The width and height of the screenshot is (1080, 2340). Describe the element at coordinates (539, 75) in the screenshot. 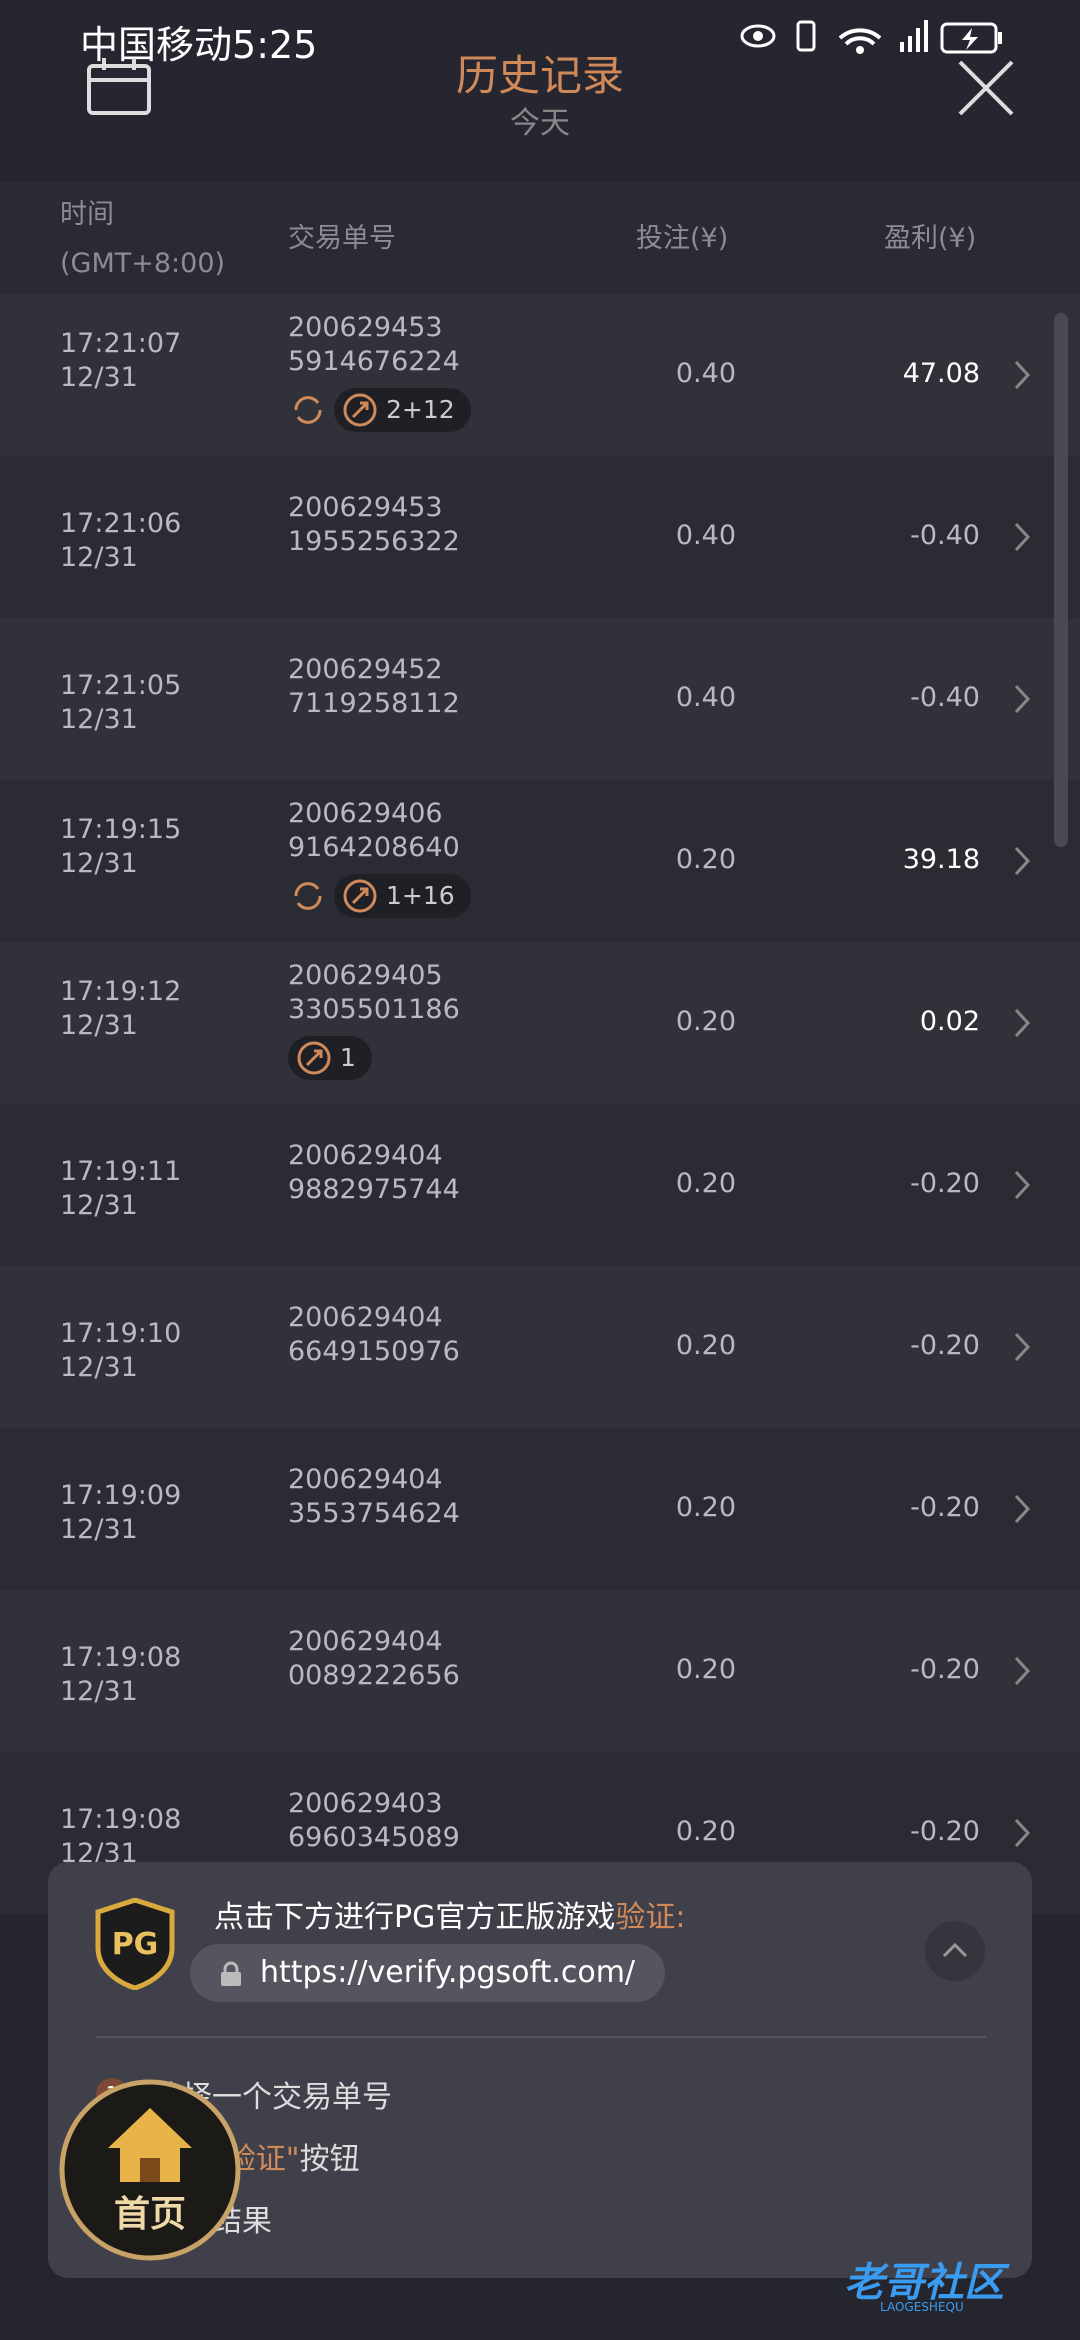

I see `header-title: 历史记录` at that location.